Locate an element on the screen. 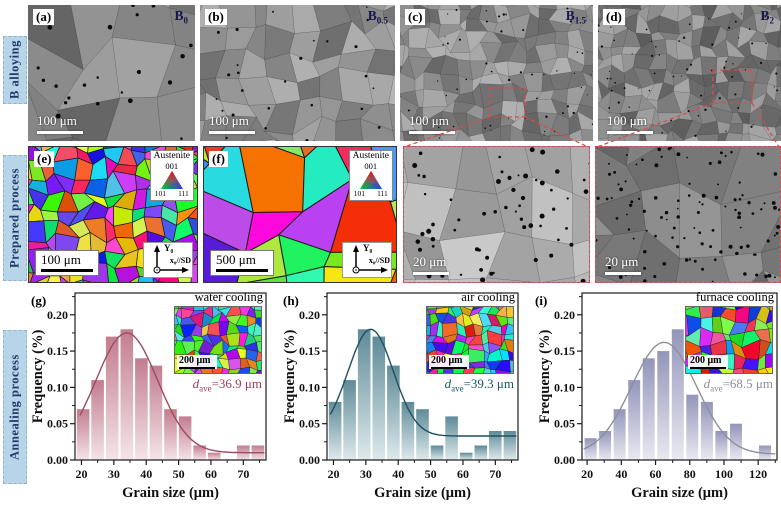 The image size is (781, 506). average-grain-size: dave=68.5 μm is located at coordinates (738, 385).